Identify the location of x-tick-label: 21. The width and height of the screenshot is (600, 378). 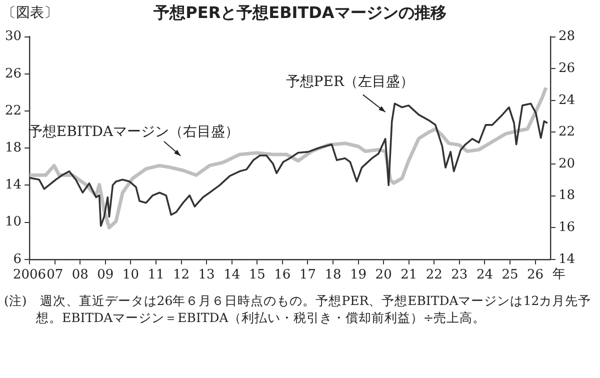
(409, 275).